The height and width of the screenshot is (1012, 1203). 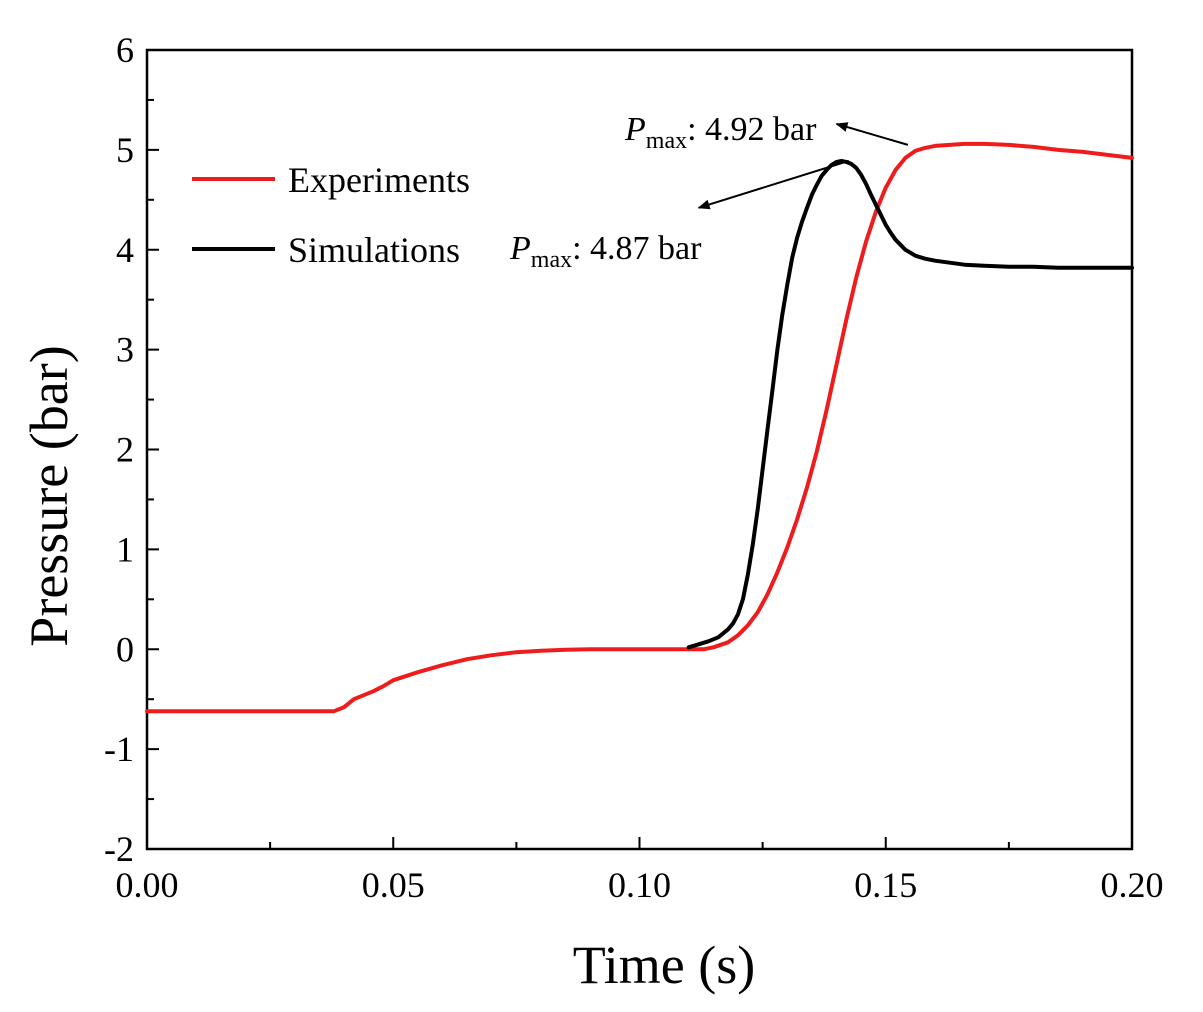 What do you see at coordinates (125, 649) in the screenshot?
I see `y-tick-label: 0` at bounding box center [125, 649].